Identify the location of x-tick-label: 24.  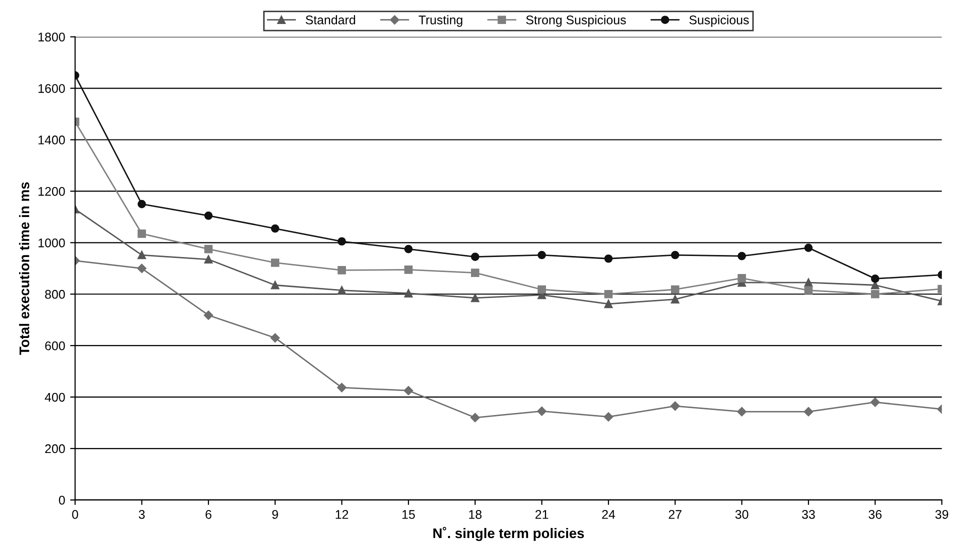
(609, 514).